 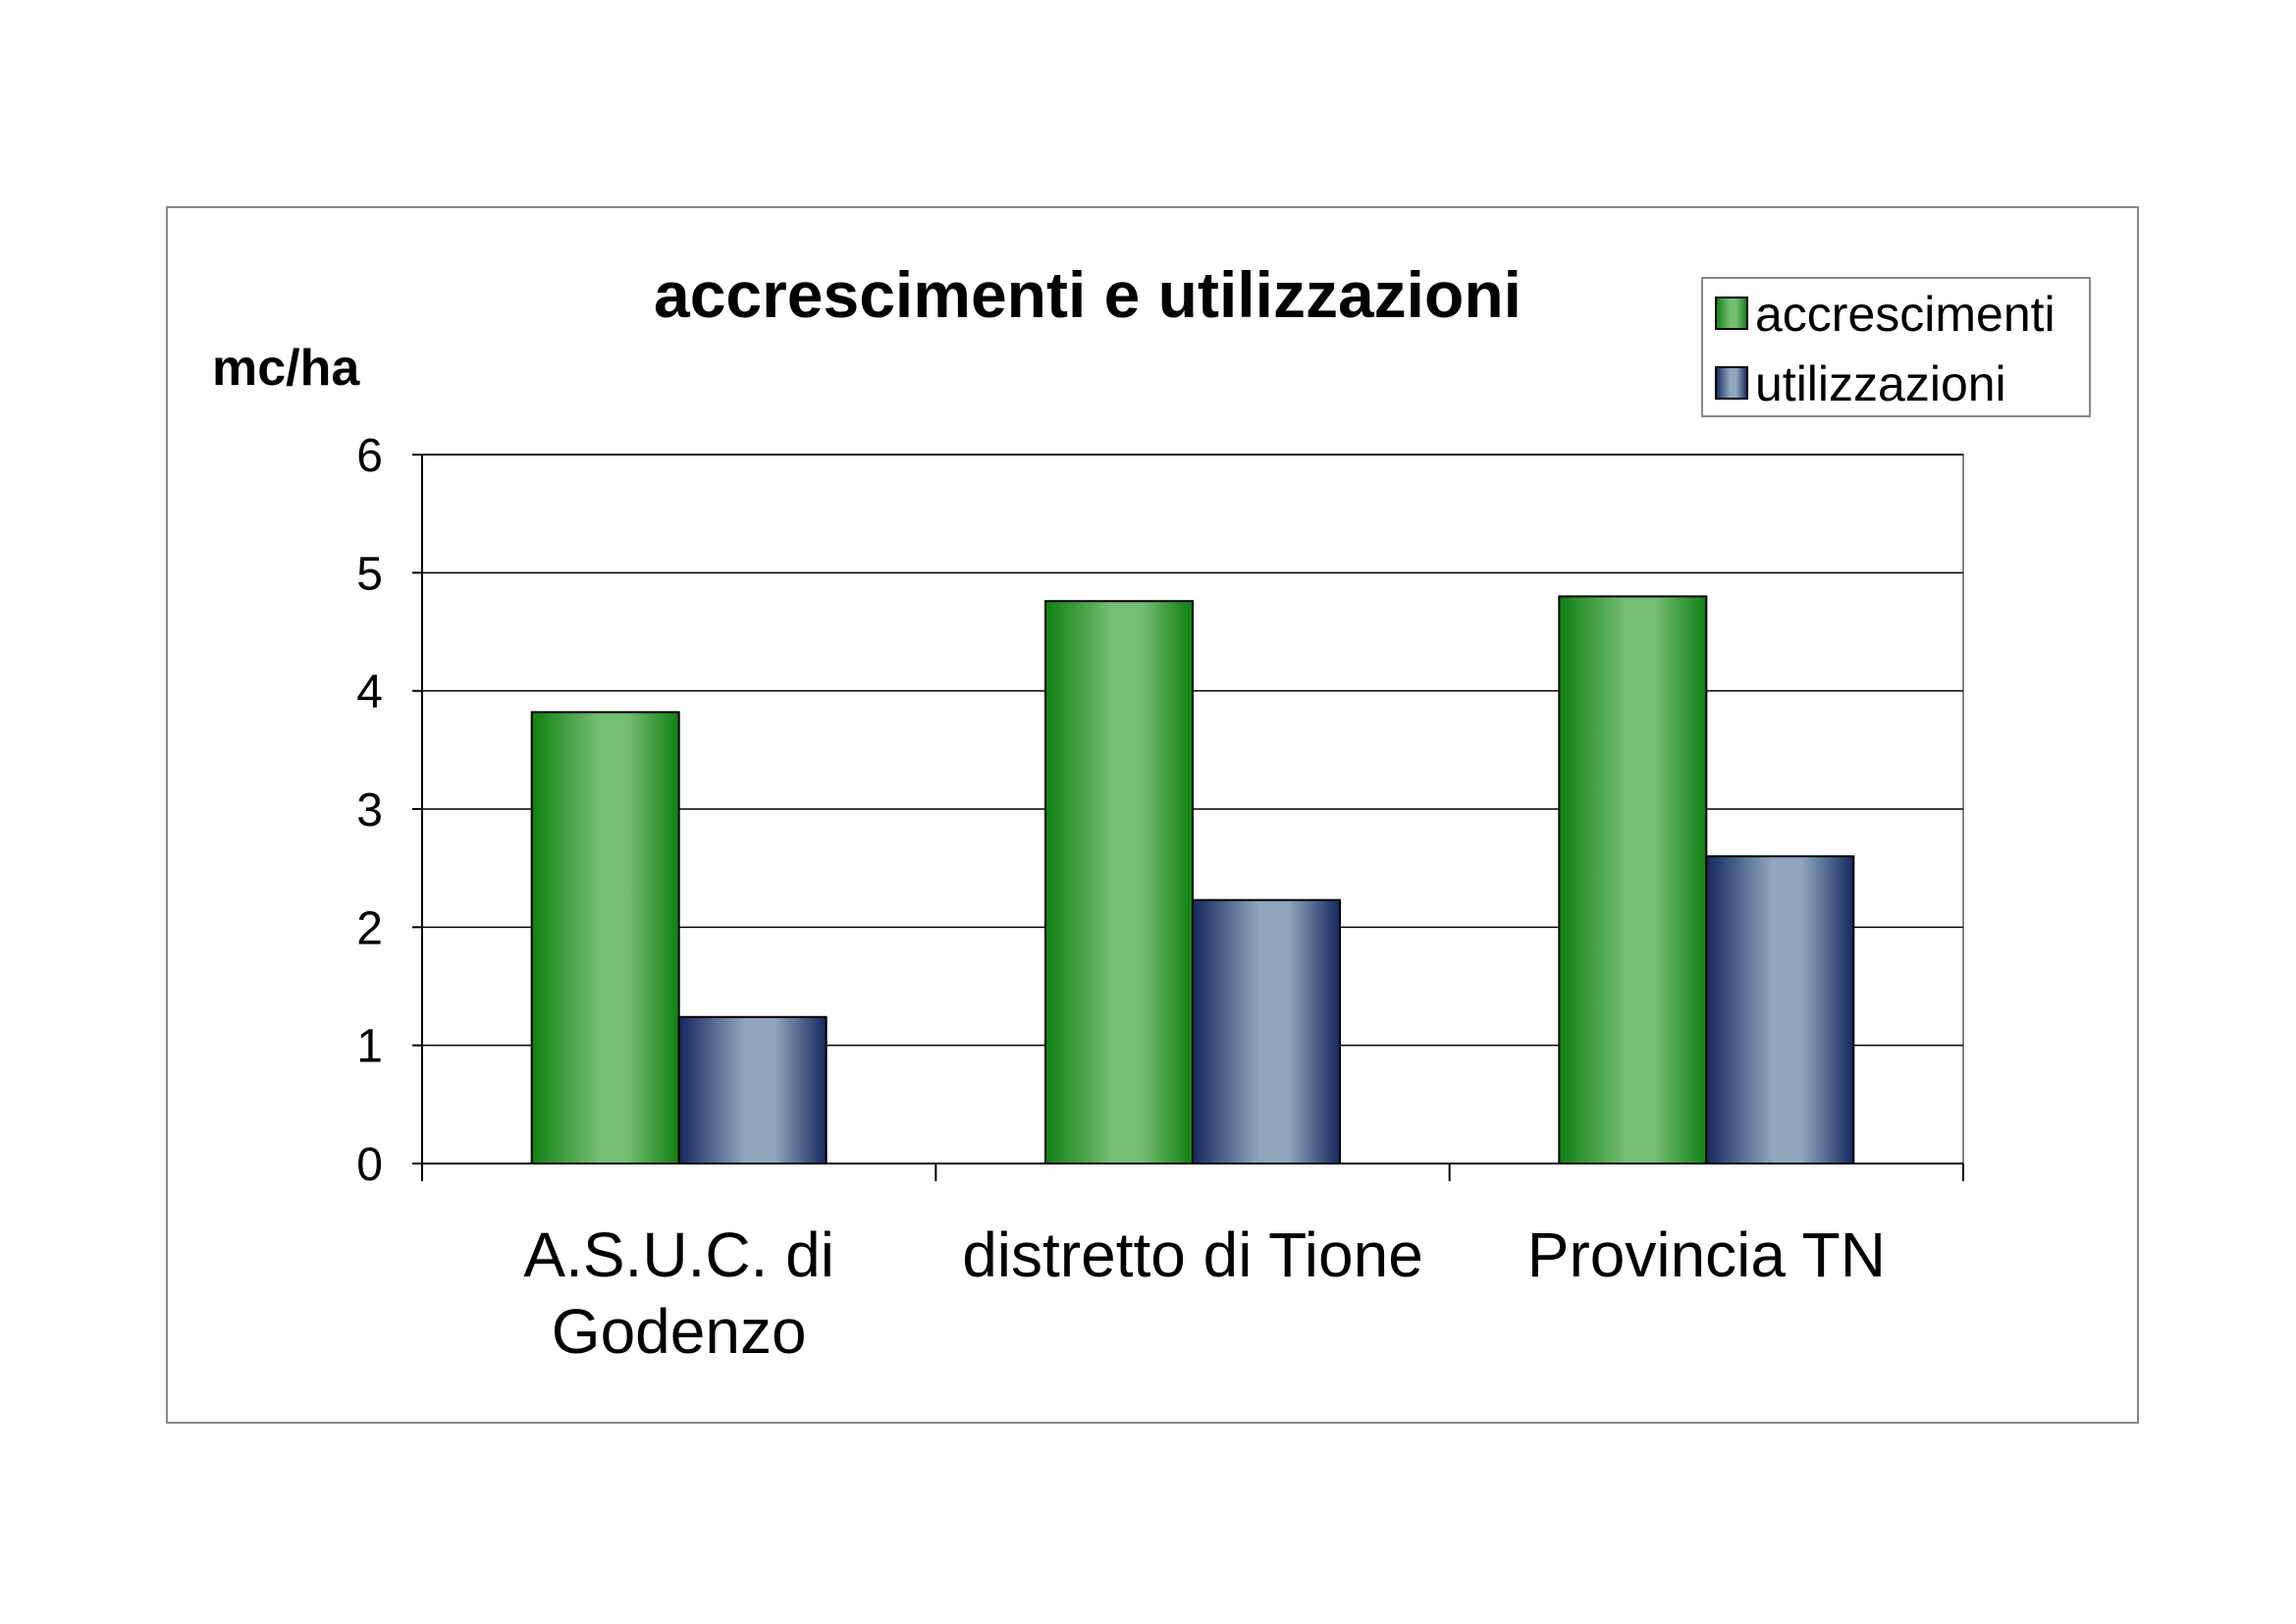 What do you see at coordinates (1192, 1254) in the screenshot?
I see `category-label: distretto di Tione` at bounding box center [1192, 1254].